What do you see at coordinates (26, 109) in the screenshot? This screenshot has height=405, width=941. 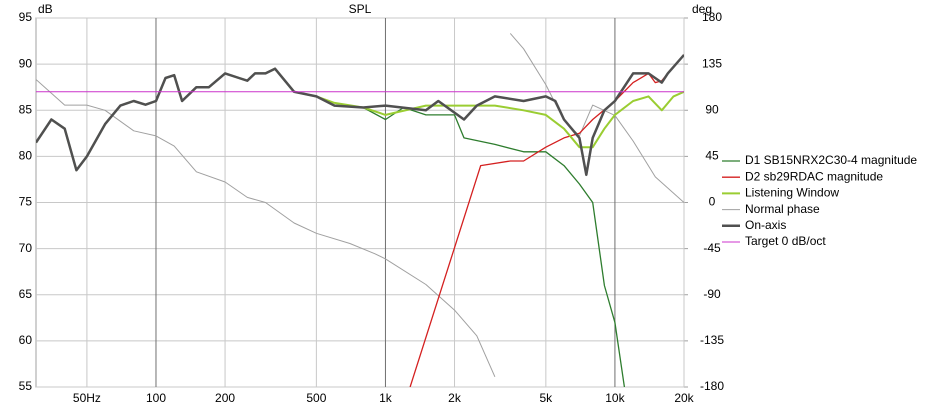 I see `y-tick-label: 85` at bounding box center [26, 109].